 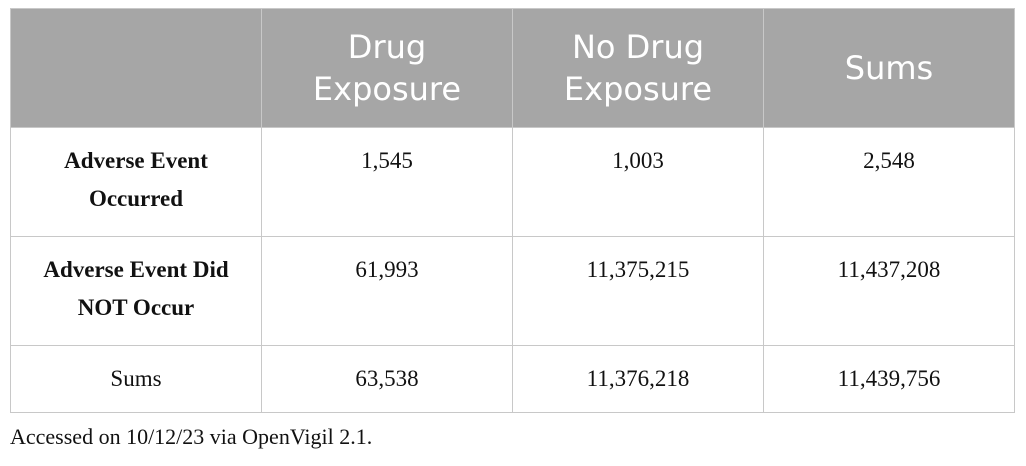 What do you see at coordinates (638, 379) in the screenshot?
I see `table-cell: 11,376,218` at bounding box center [638, 379].